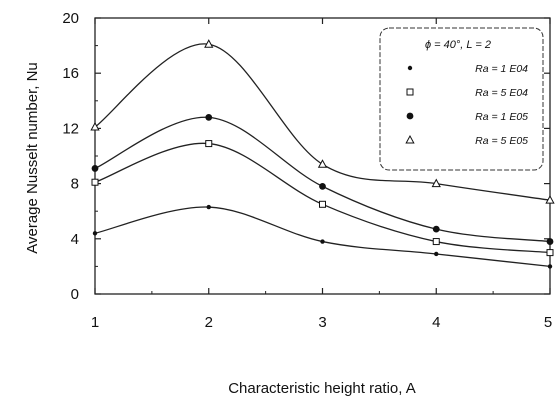 The height and width of the screenshot is (404, 555). What do you see at coordinates (70, 73) in the screenshot?
I see `y-tick-label: 16` at bounding box center [70, 73].